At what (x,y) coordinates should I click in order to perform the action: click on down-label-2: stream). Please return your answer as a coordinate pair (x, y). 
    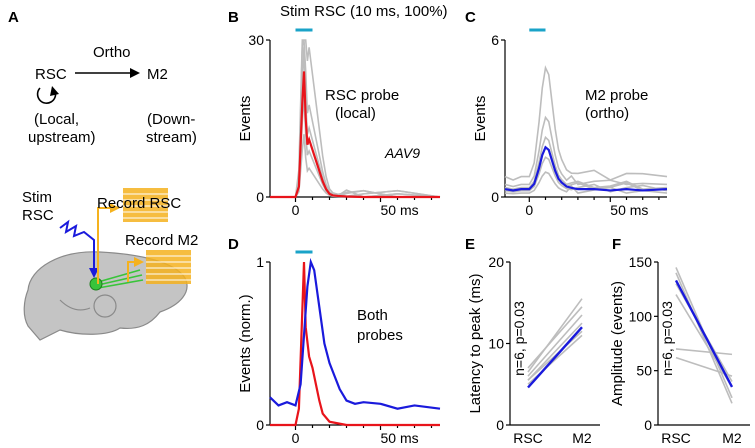
    Looking at the image, I should click on (171, 137).